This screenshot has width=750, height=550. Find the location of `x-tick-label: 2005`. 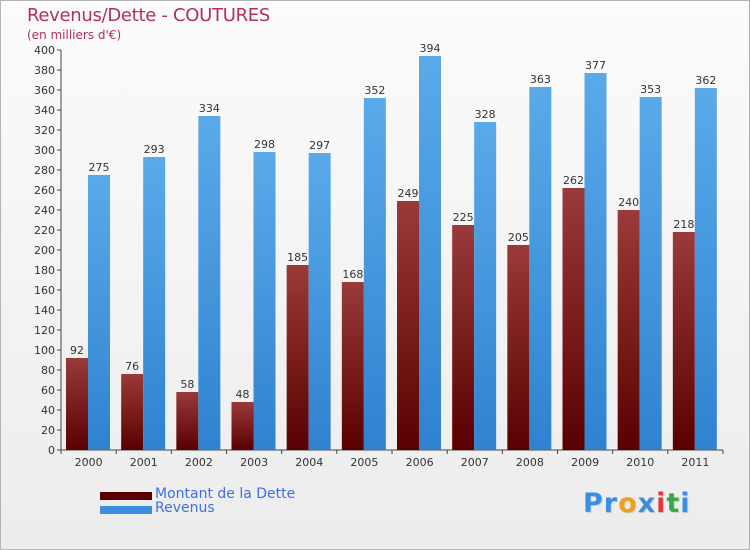

x-tick-label: 2005 is located at coordinates (364, 462).